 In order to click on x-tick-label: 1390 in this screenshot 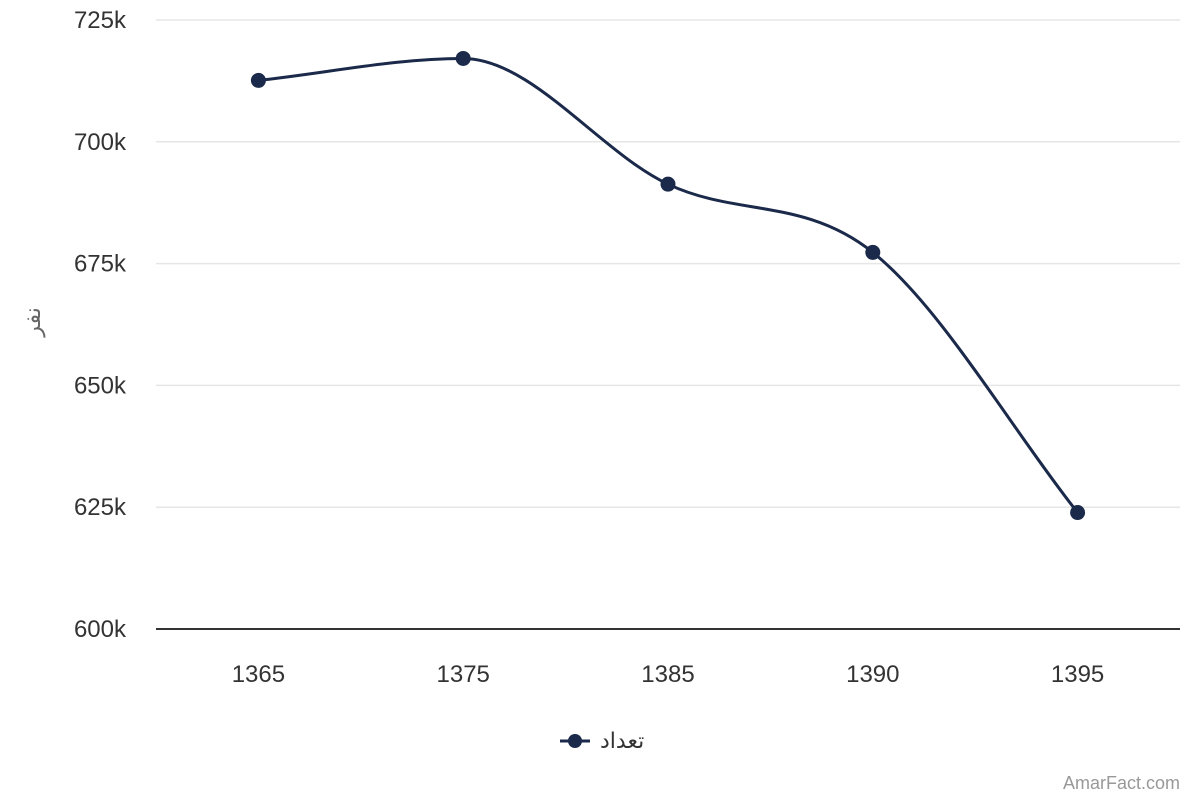, I will do `click(872, 674)`.